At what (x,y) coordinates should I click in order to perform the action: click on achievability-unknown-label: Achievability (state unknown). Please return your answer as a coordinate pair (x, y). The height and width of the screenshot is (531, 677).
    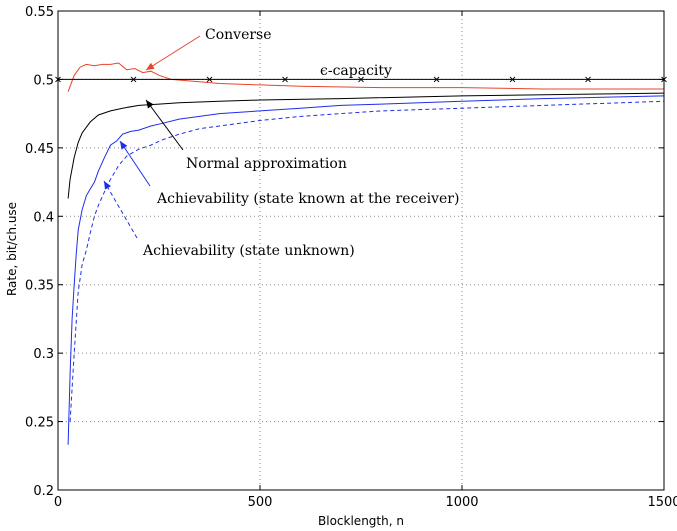
    Looking at the image, I should click on (248, 251).